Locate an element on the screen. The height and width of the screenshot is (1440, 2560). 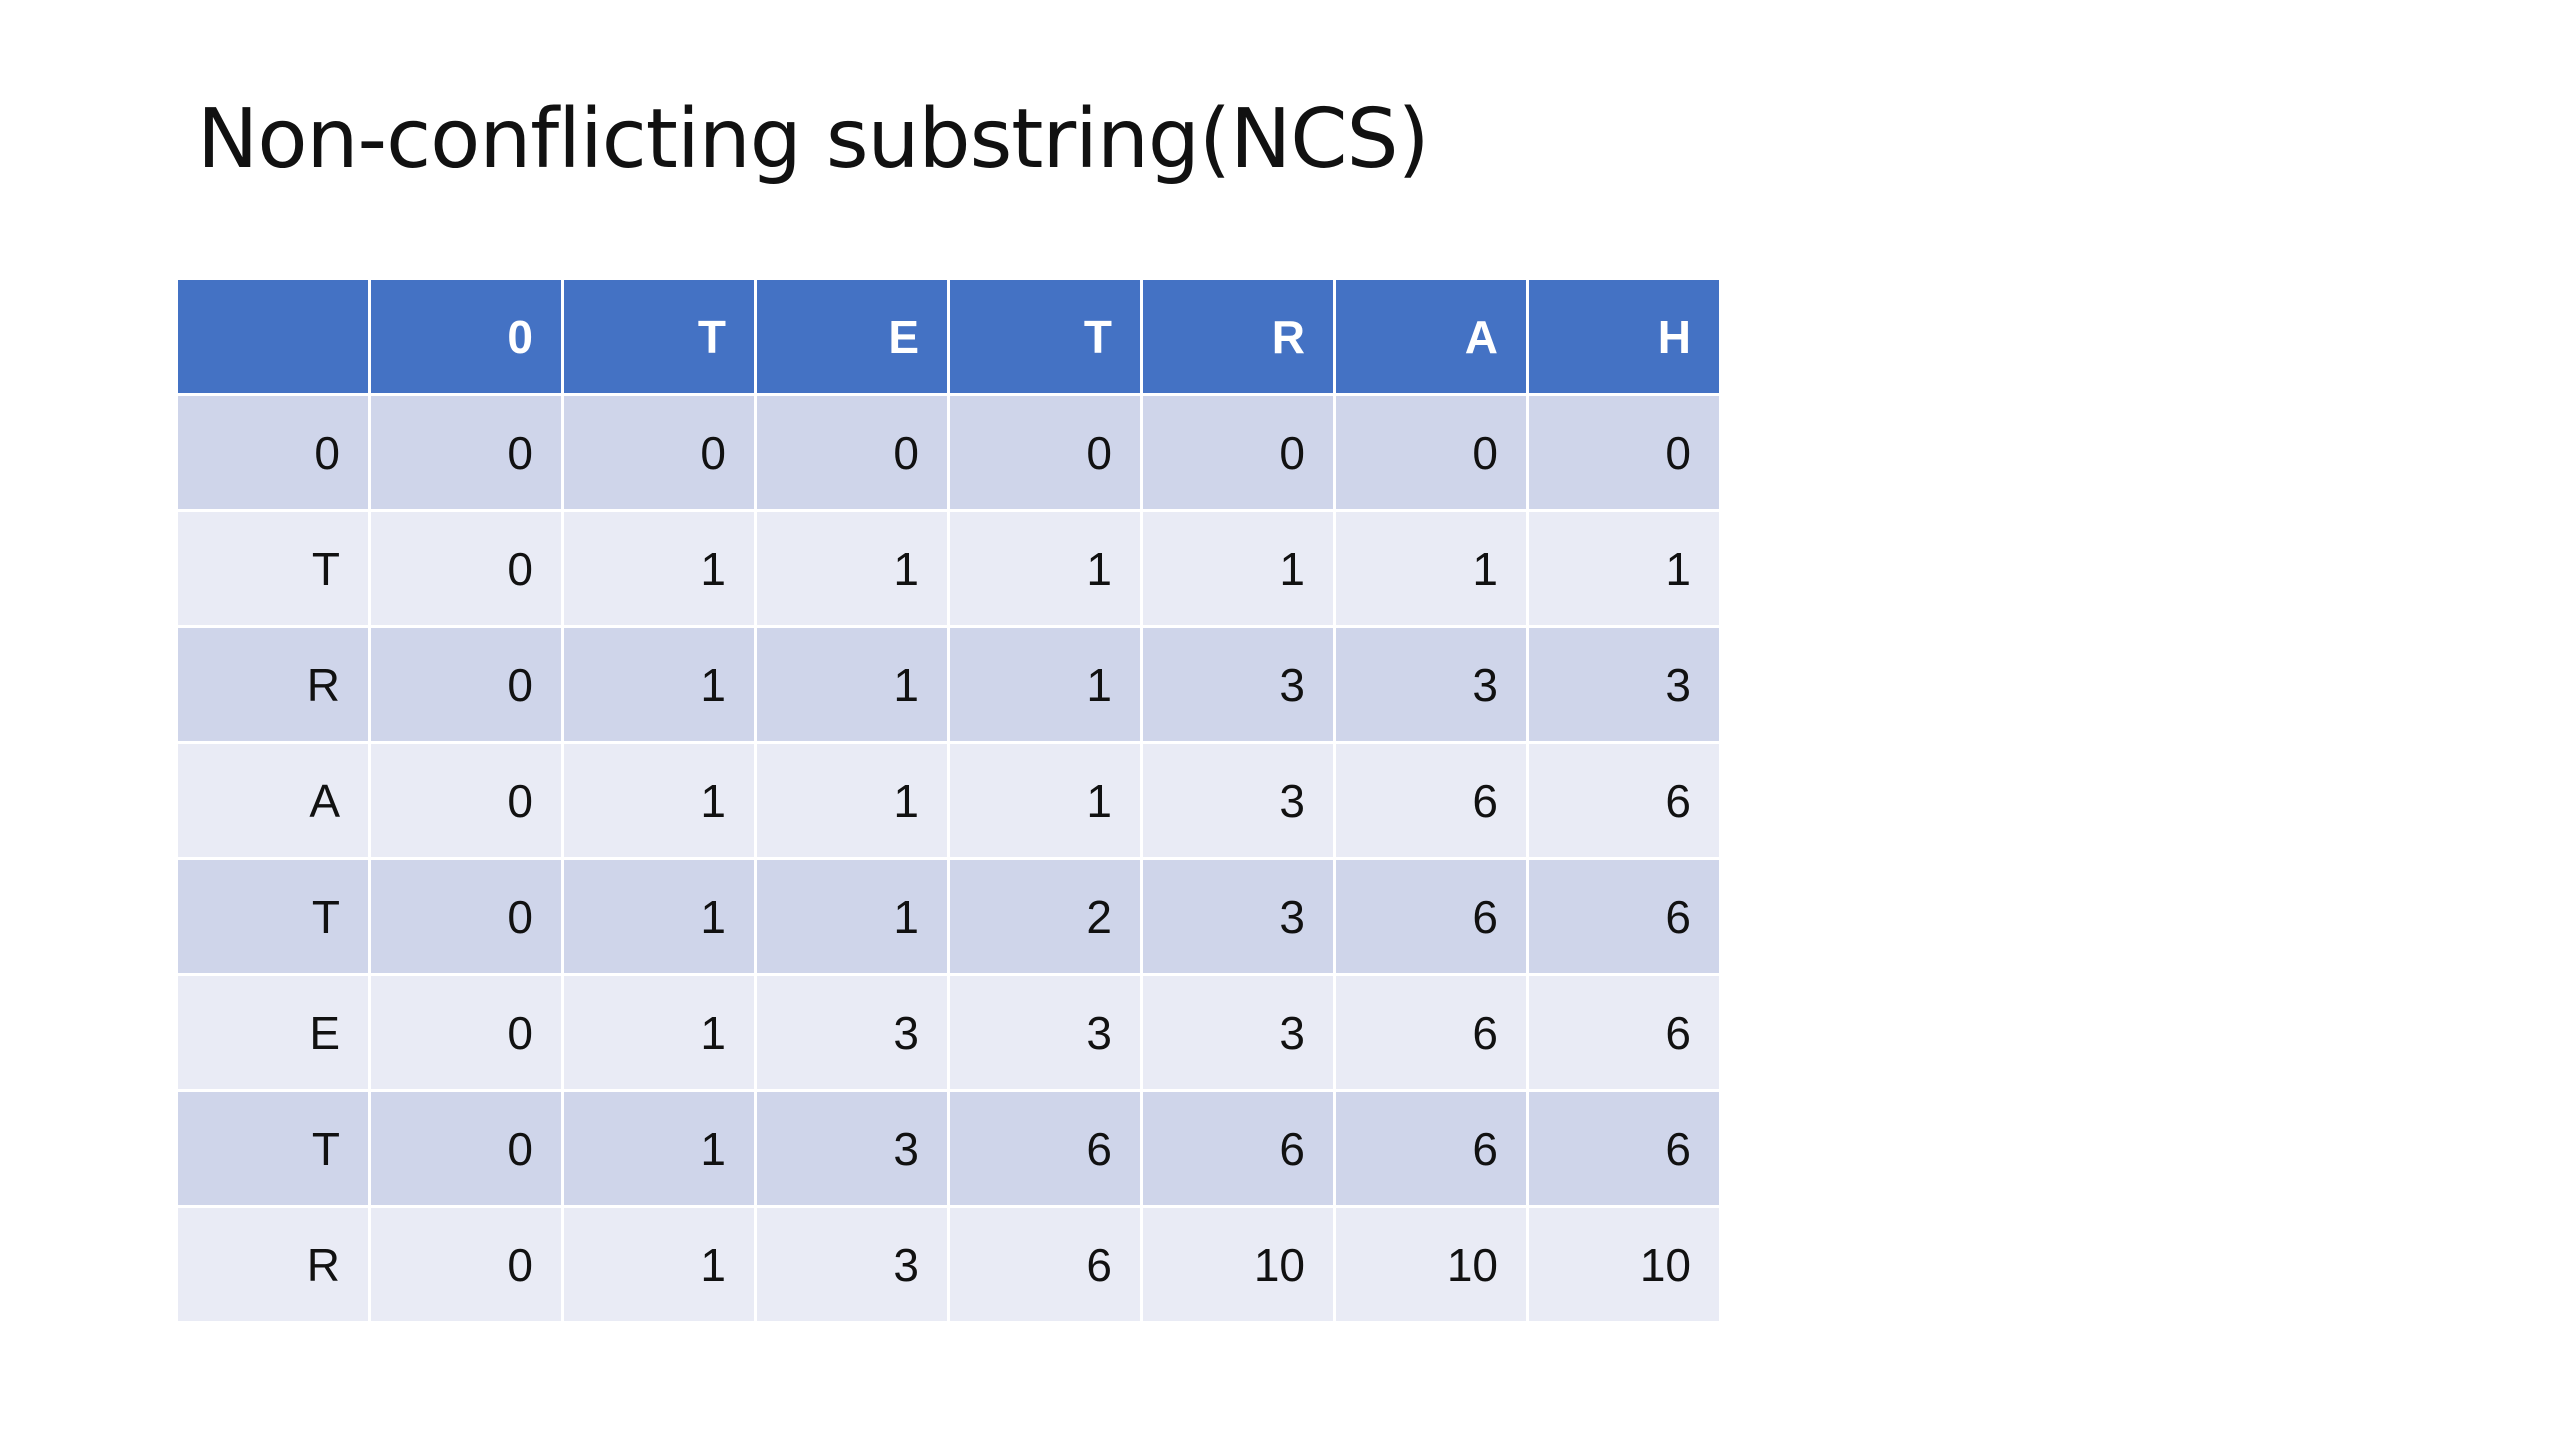
table-row: T 0 1 1 2 3 6 6 is located at coordinates (948, 916).